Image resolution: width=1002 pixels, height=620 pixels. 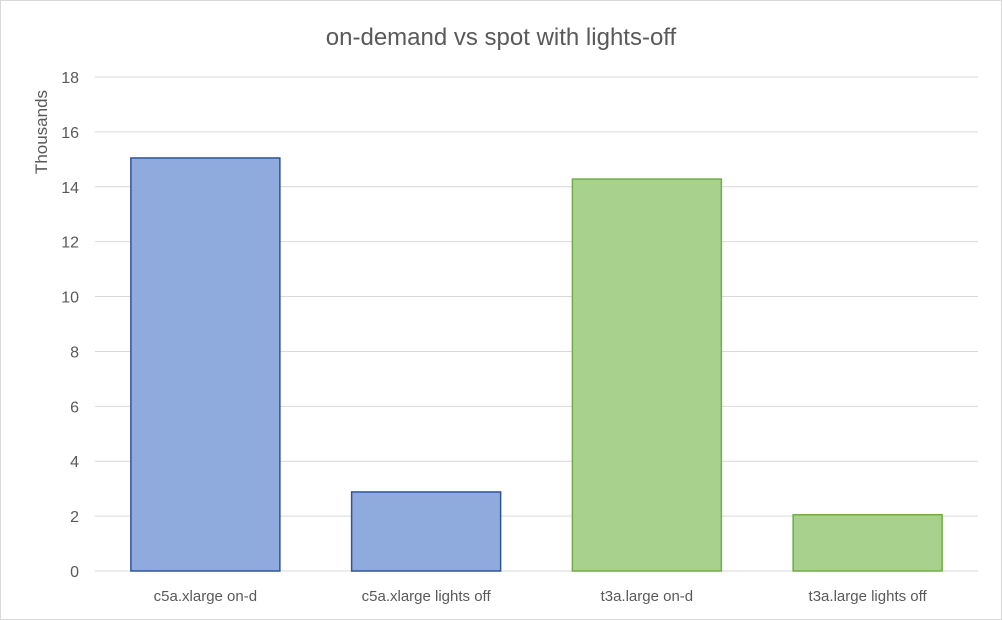 I want to click on y-tick-label: 6, so click(x=74, y=407).